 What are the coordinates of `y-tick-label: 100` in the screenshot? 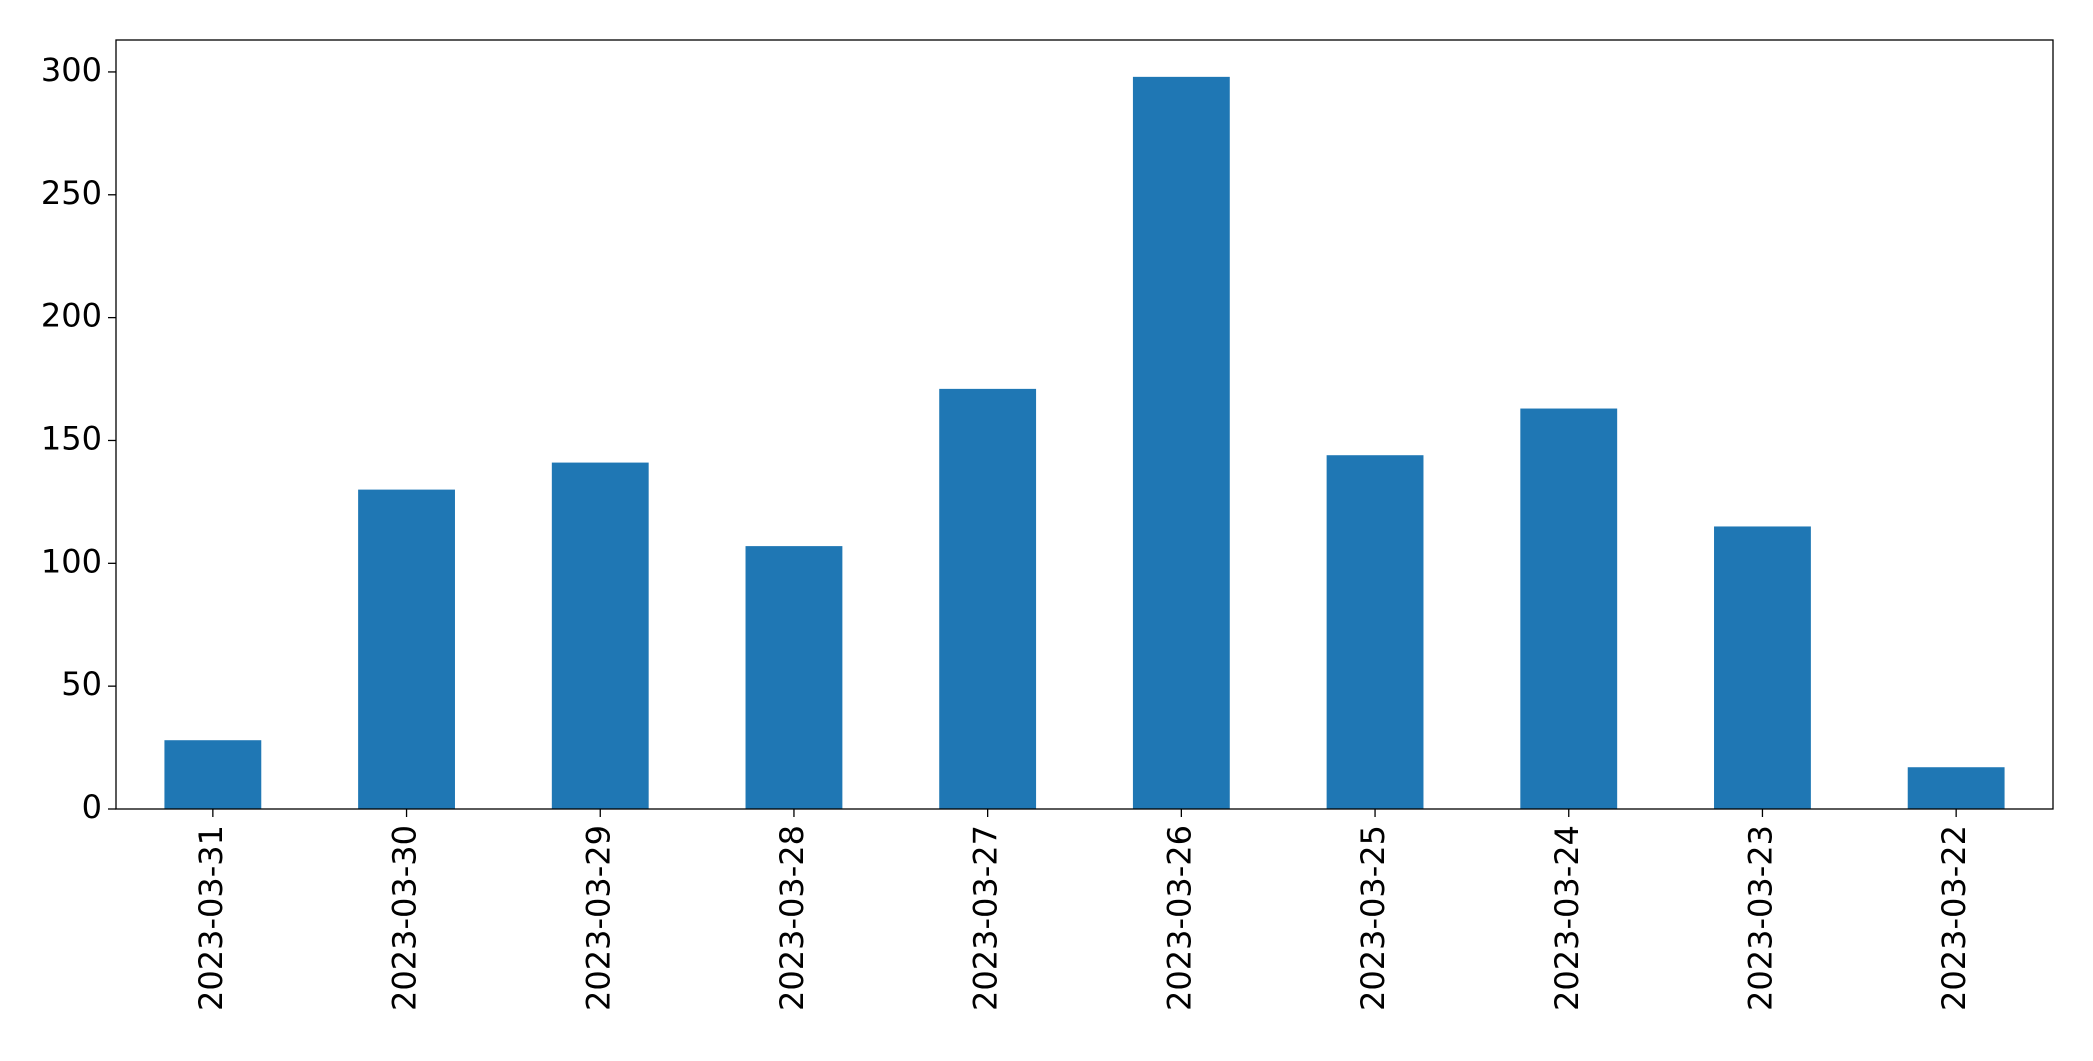 It's located at (71, 561).